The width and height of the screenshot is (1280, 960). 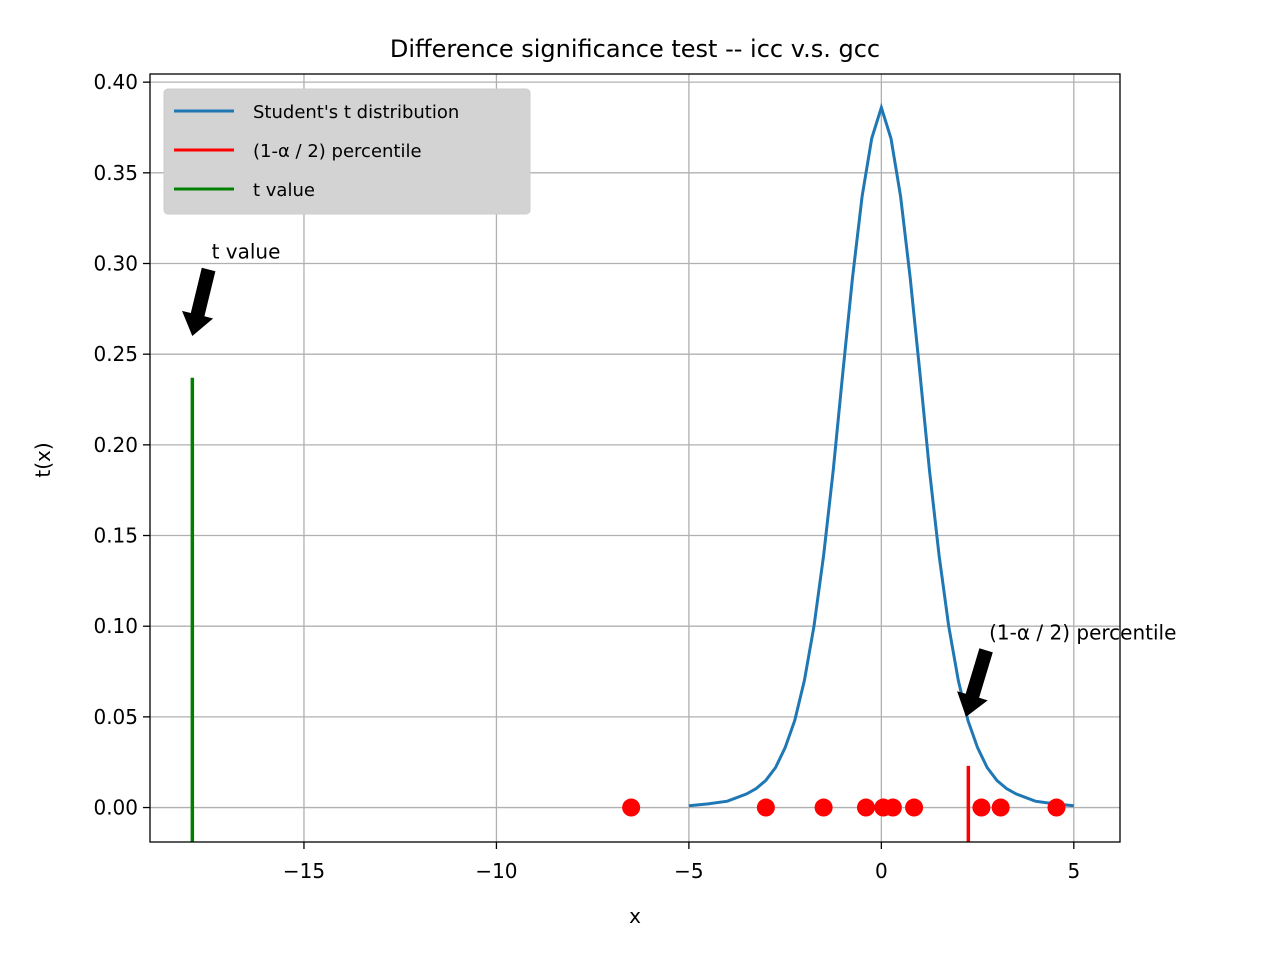 I want to click on y-tick-label: 0.05, so click(x=115, y=717).